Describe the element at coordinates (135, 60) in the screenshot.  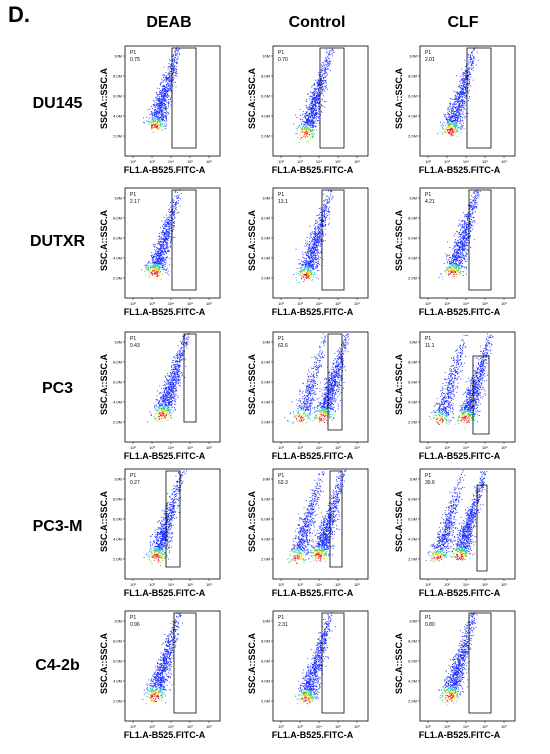
I see `gate-percentage: 0.75` at that location.